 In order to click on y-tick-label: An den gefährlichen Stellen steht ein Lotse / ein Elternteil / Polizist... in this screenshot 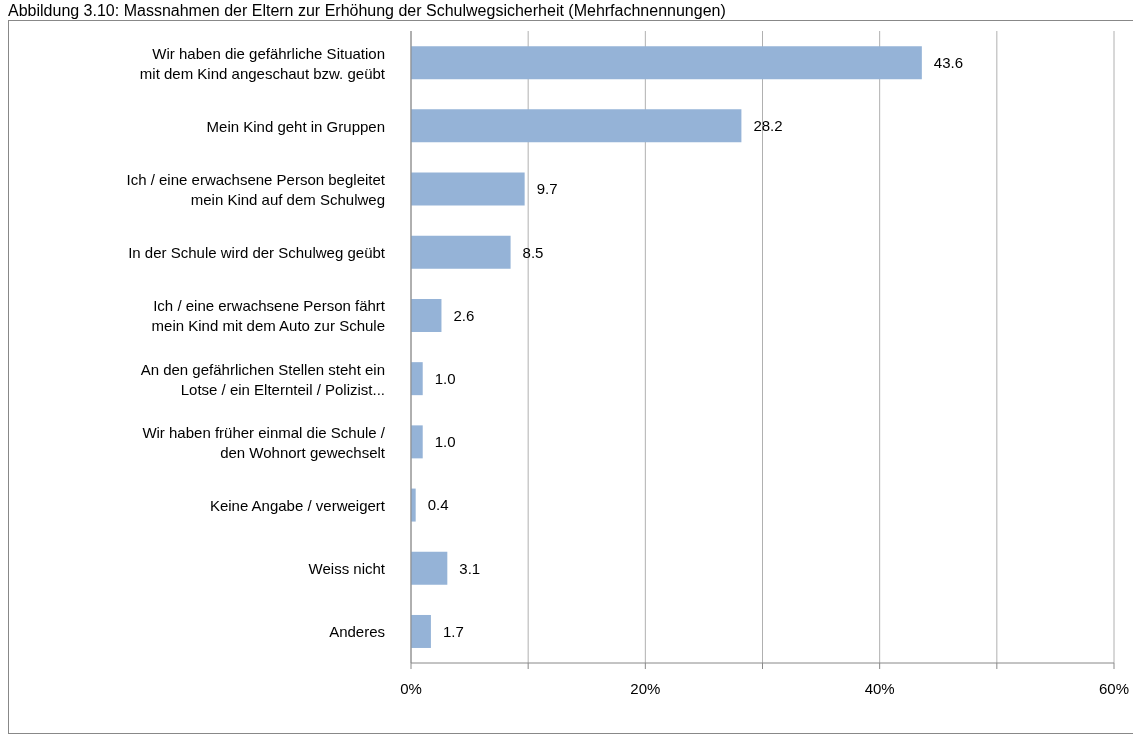, I will do `click(262, 379)`.